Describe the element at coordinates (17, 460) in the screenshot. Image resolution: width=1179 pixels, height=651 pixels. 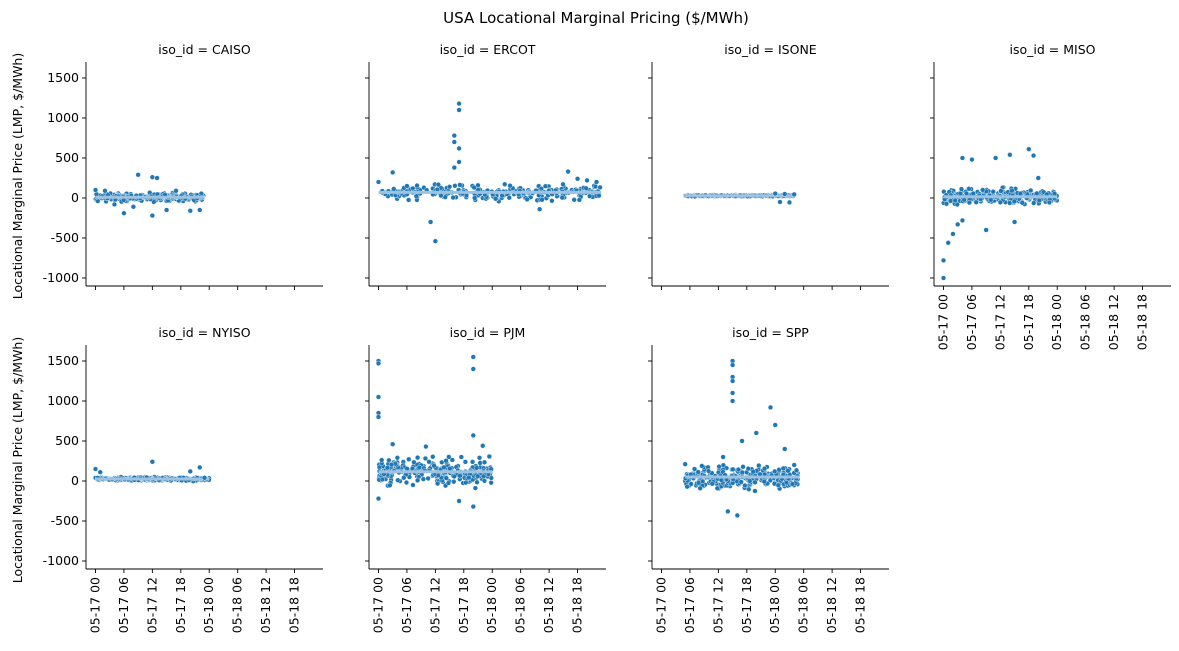
I see `y-axis-label-bottom: Locational Marginal Price (LMP, $/MWh)` at that location.